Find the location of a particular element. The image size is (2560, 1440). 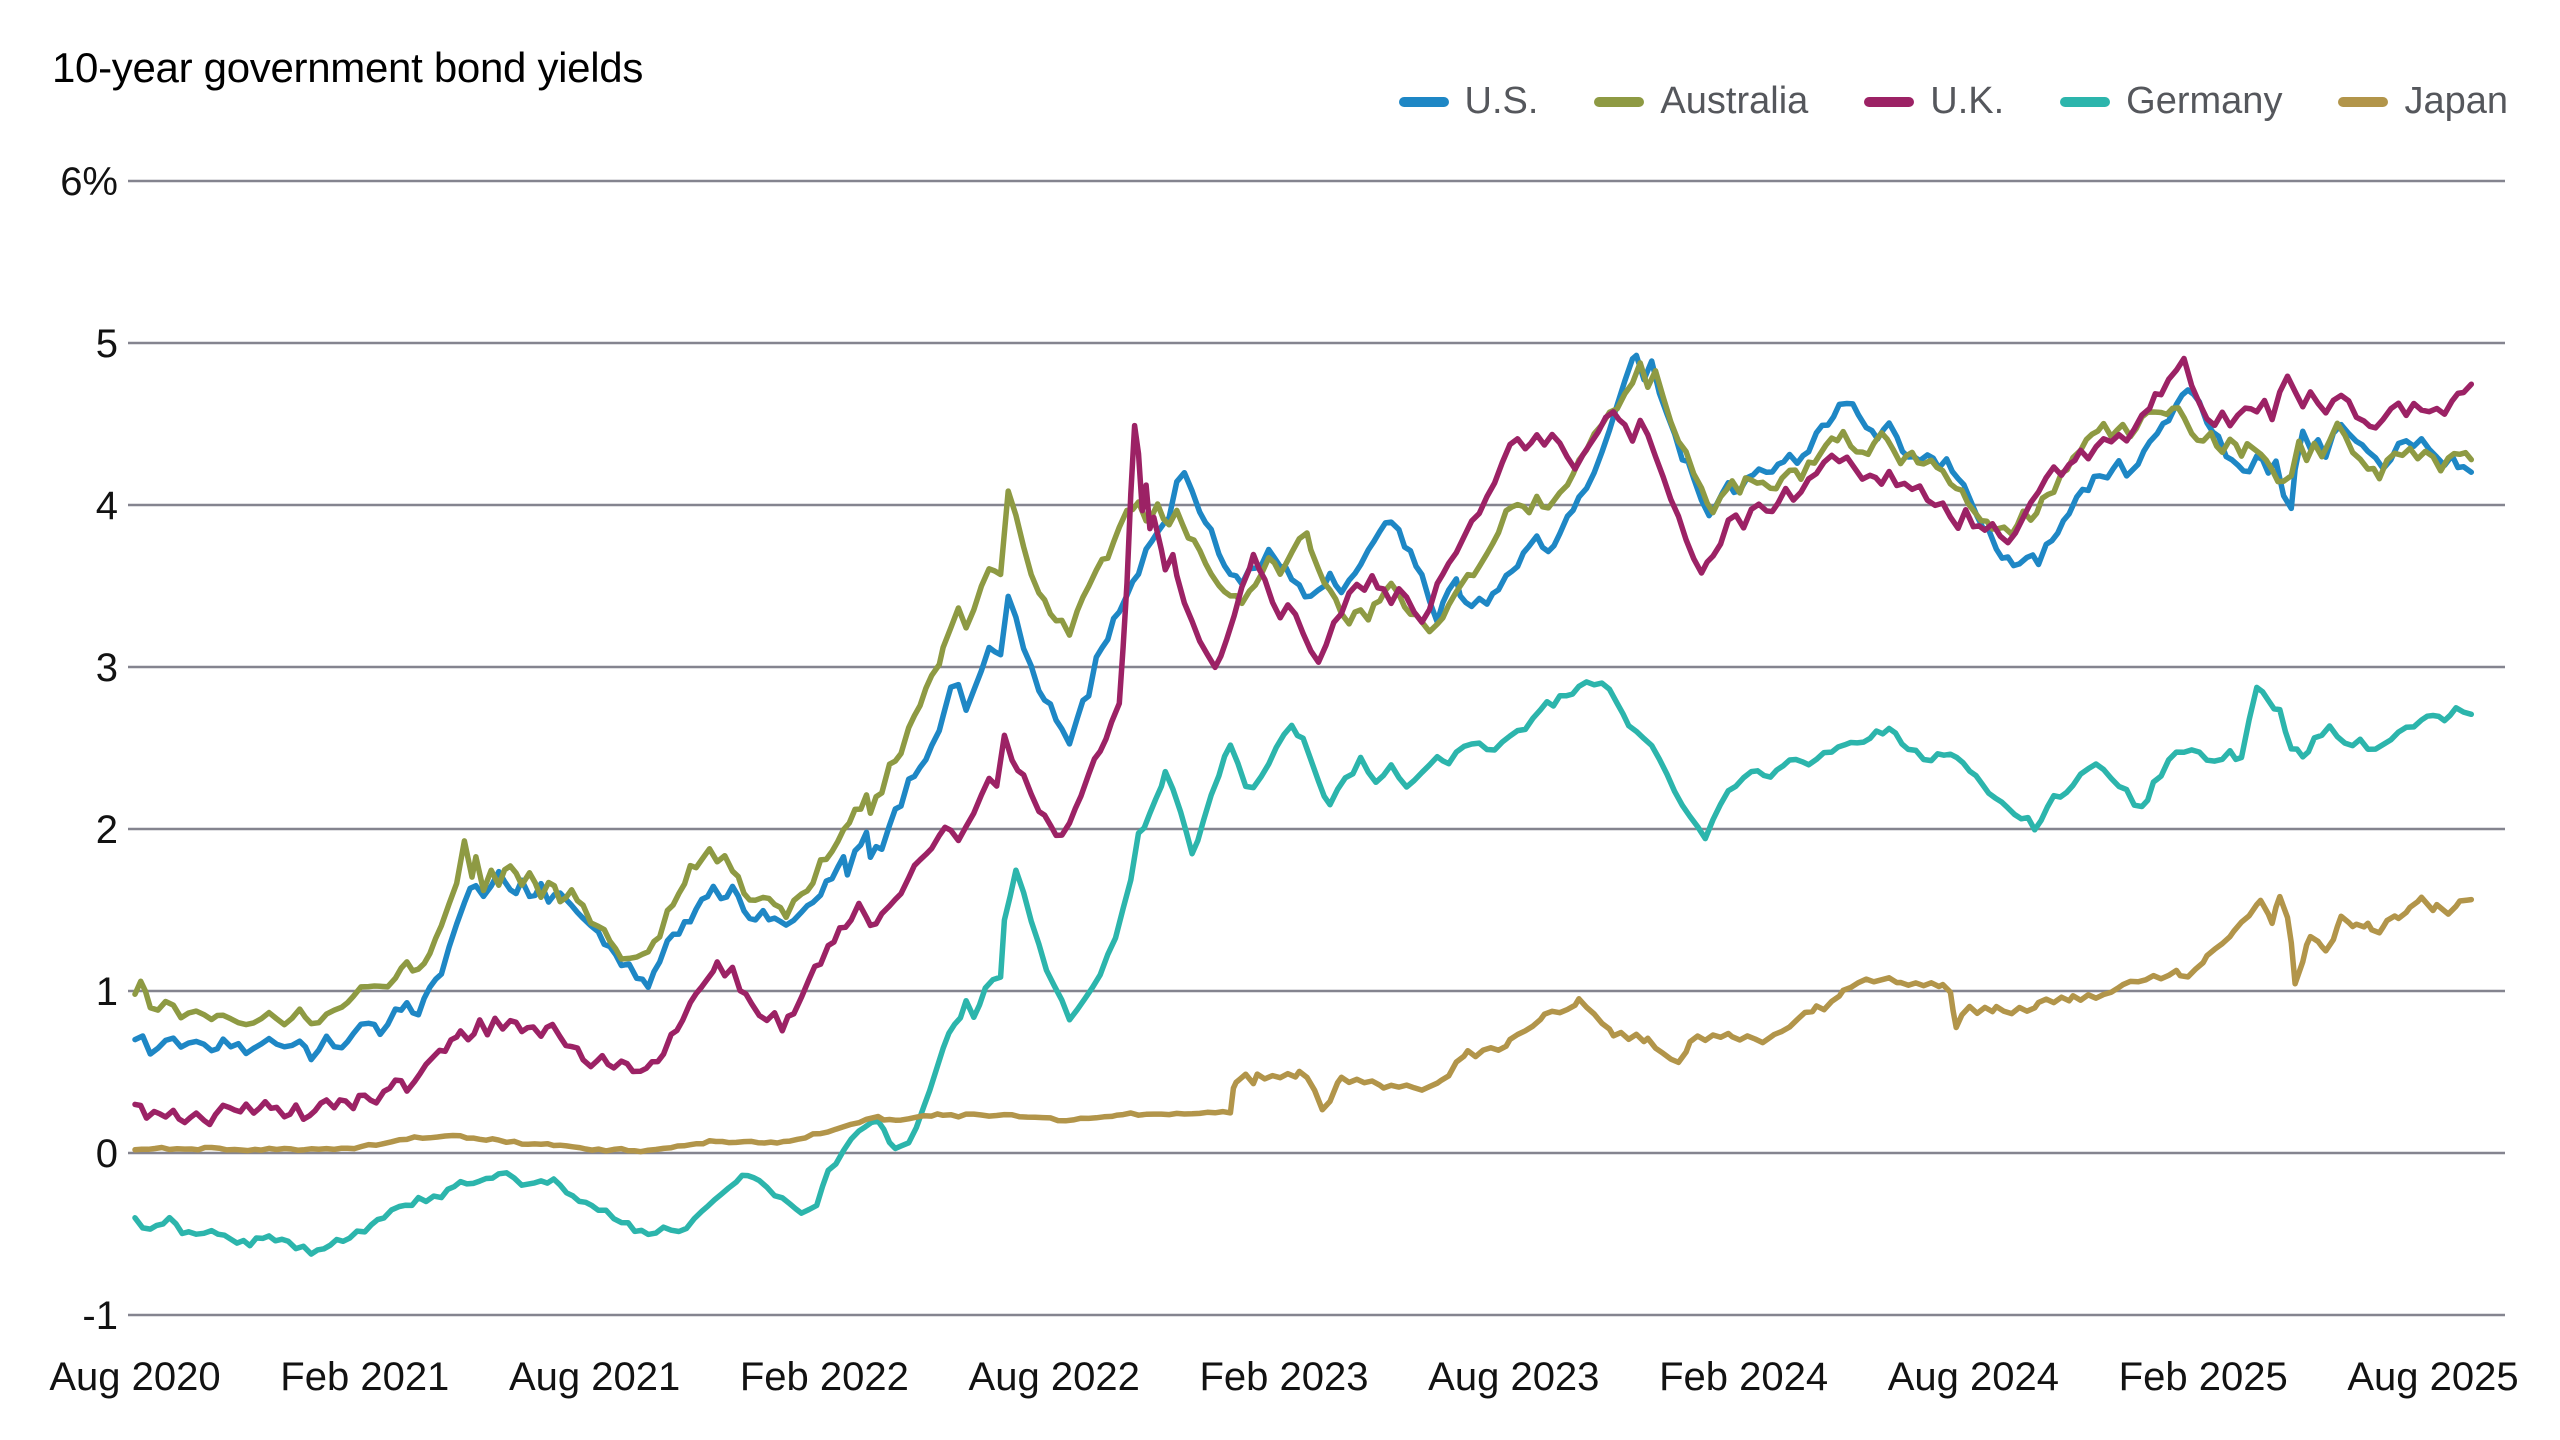

x-axis-label-aug-2025: Aug 2025 is located at coordinates (2432, 1377).